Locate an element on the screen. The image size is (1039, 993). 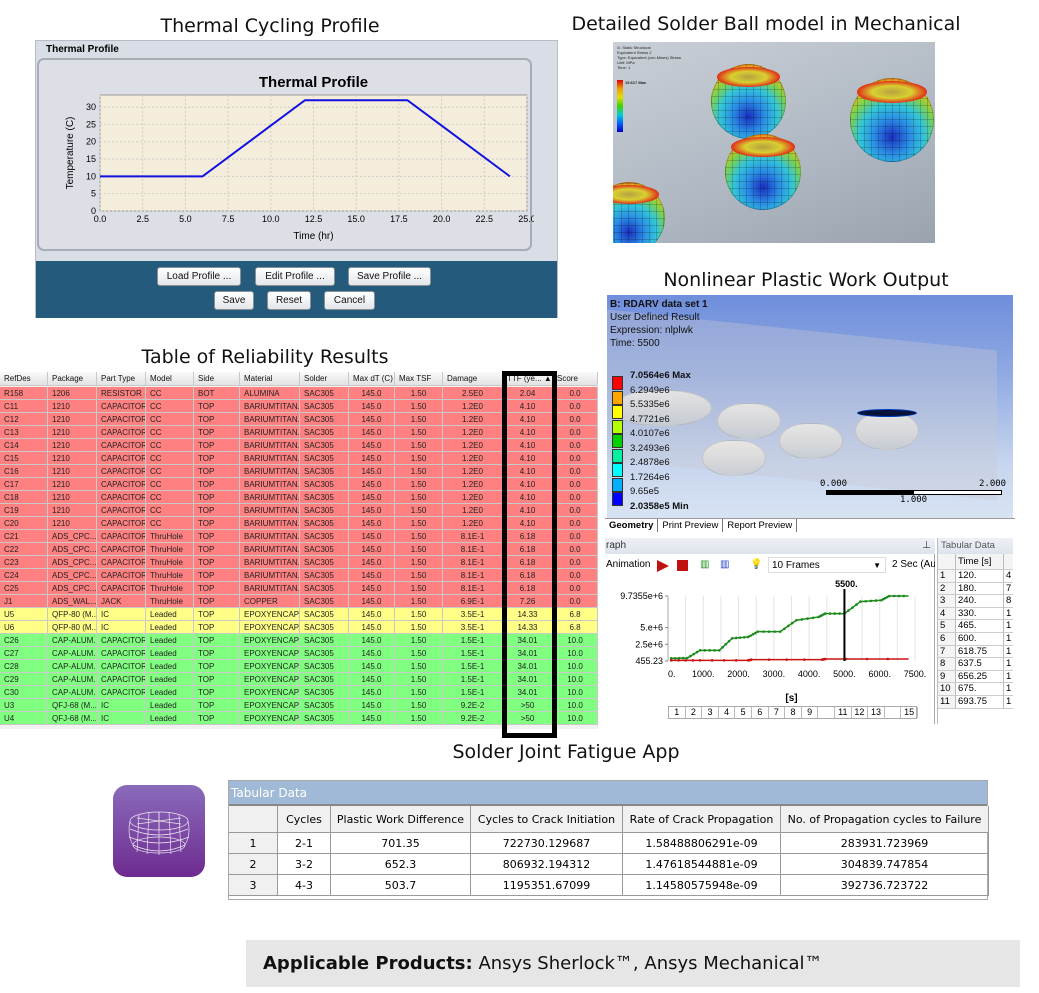
result-frames-icon: ▥ is located at coordinates (725, 564).